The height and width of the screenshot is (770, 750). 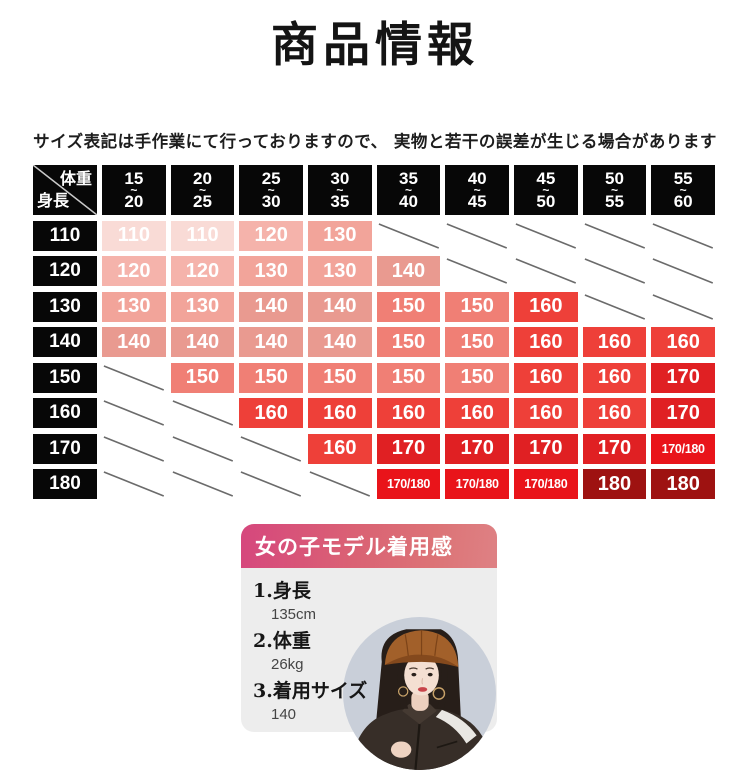 I want to click on corner-height-label: 身長, so click(x=53, y=200).